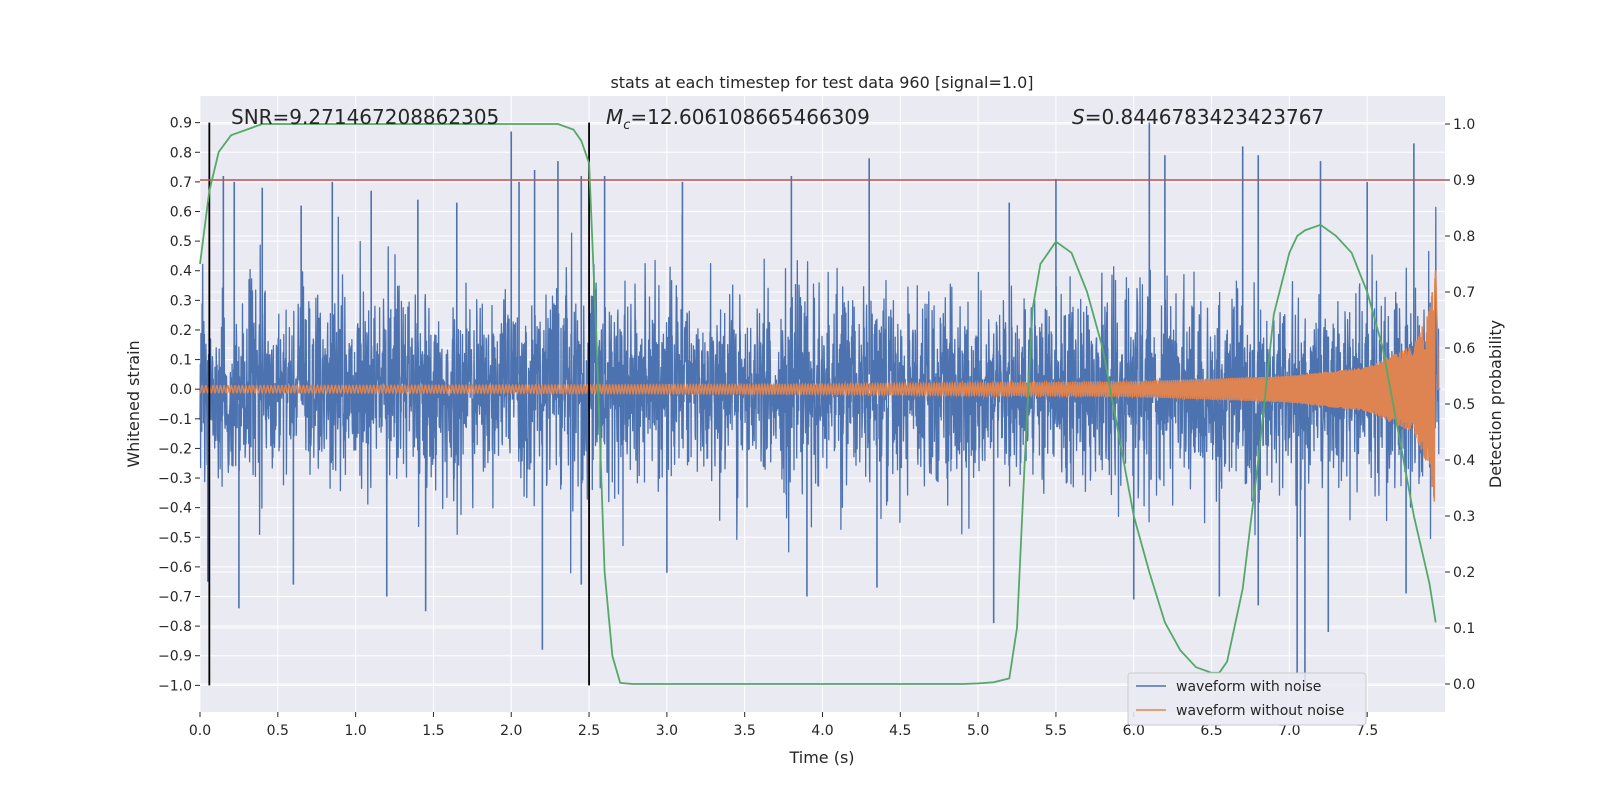 The width and height of the screenshot is (1600, 800). What do you see at coordinates (1464, 629) in the screenshot?
I see `y2-tick-label-9: 0.1` at bounding box center [1464, 629].